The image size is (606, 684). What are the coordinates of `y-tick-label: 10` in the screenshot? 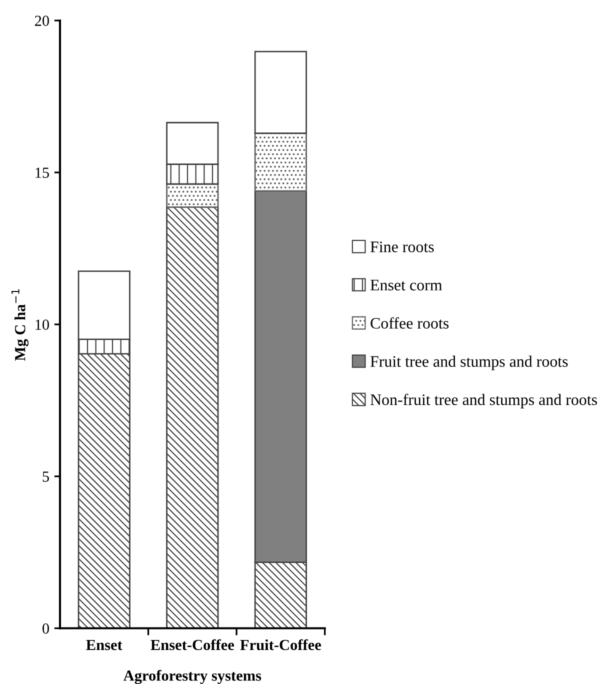 It's located at (42, 325).